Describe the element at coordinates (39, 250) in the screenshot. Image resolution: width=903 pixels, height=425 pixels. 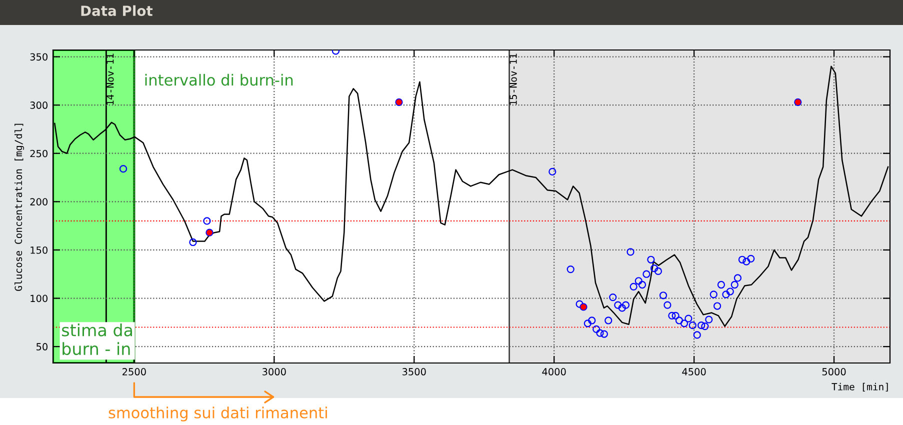
I see `y-tick-label: 150` at that location.